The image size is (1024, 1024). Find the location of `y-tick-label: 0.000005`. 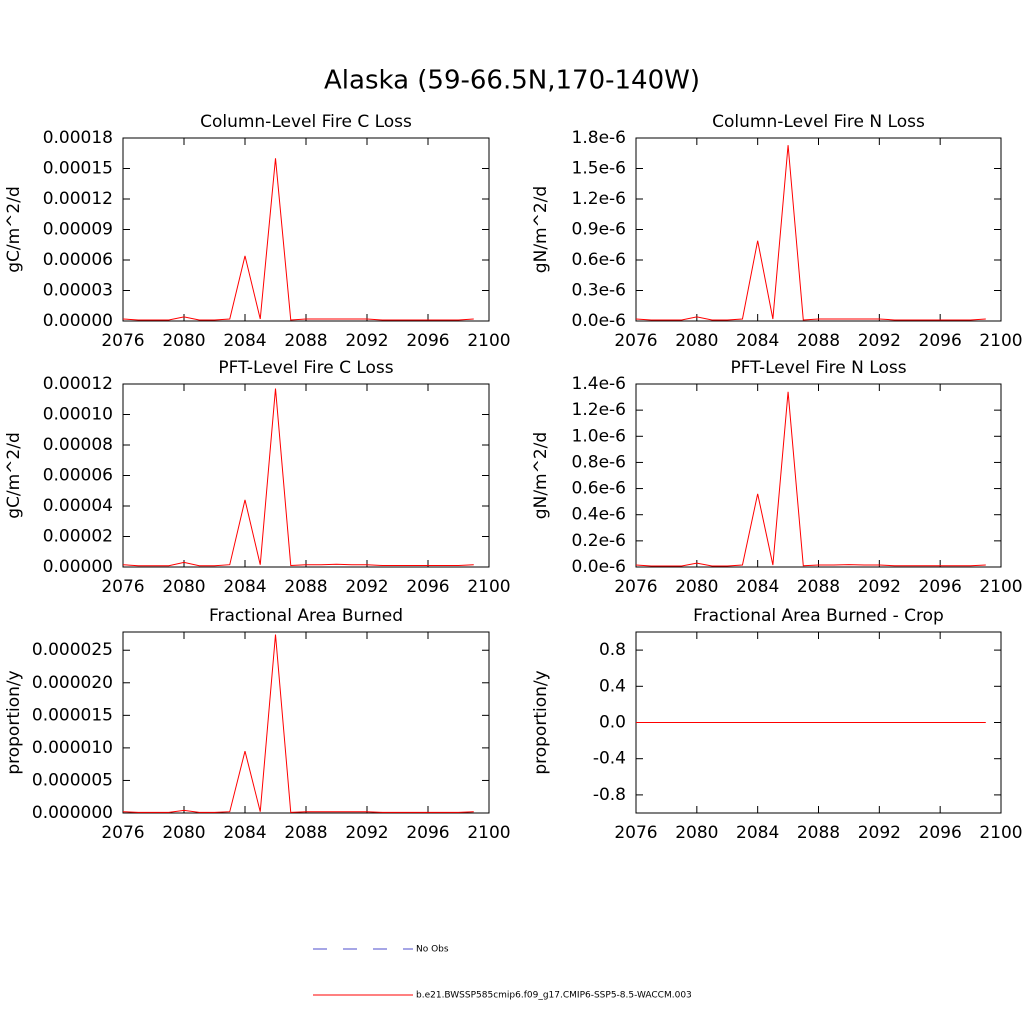

y-tick-label: 0.000005 is located at coordinates (72, 780).